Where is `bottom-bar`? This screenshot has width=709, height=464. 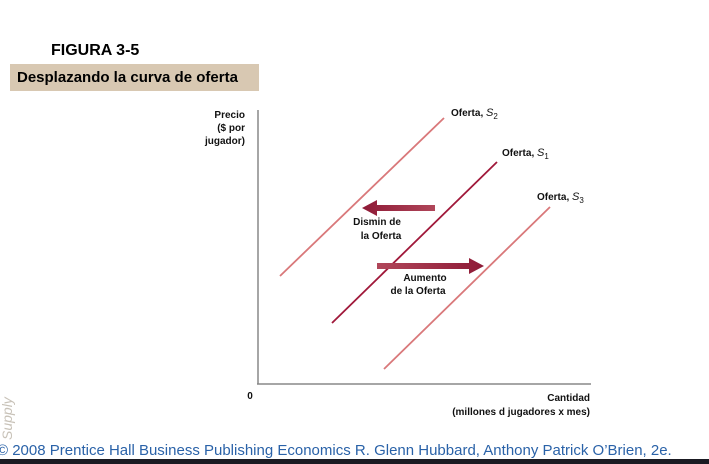 bottom-bar is located at coordinates (354, 461).